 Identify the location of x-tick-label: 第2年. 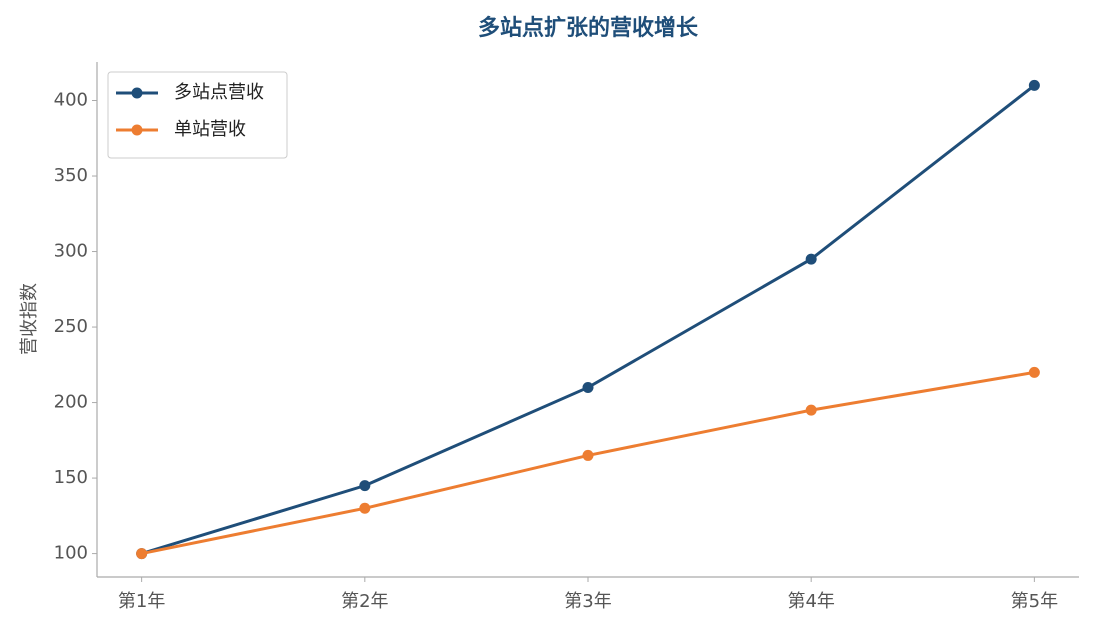
(364, 601).